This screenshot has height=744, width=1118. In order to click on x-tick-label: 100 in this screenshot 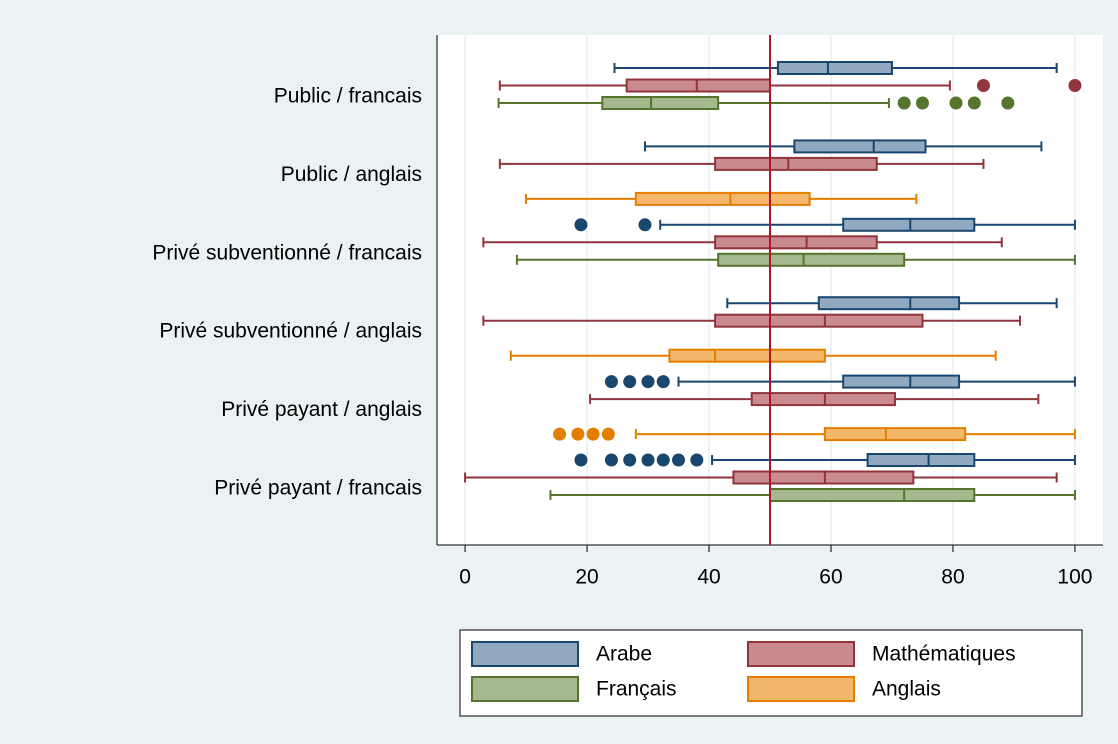, I will do `click(1074, 577)`.